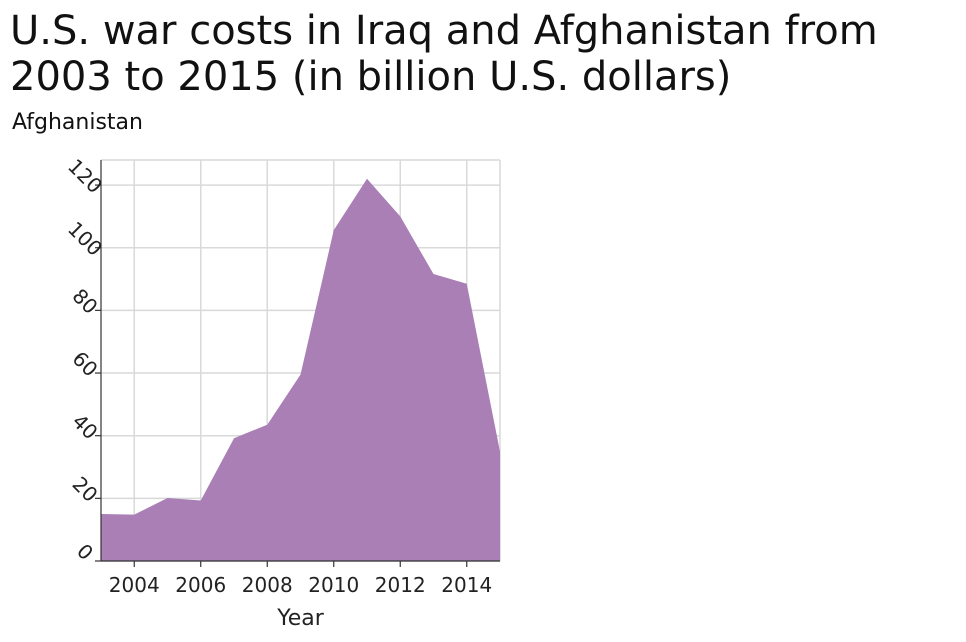 The image size is (966, 642). Describe the element at coordinates (85, 552) in the screenshot. I see `y-tick-label: 0` at that location.